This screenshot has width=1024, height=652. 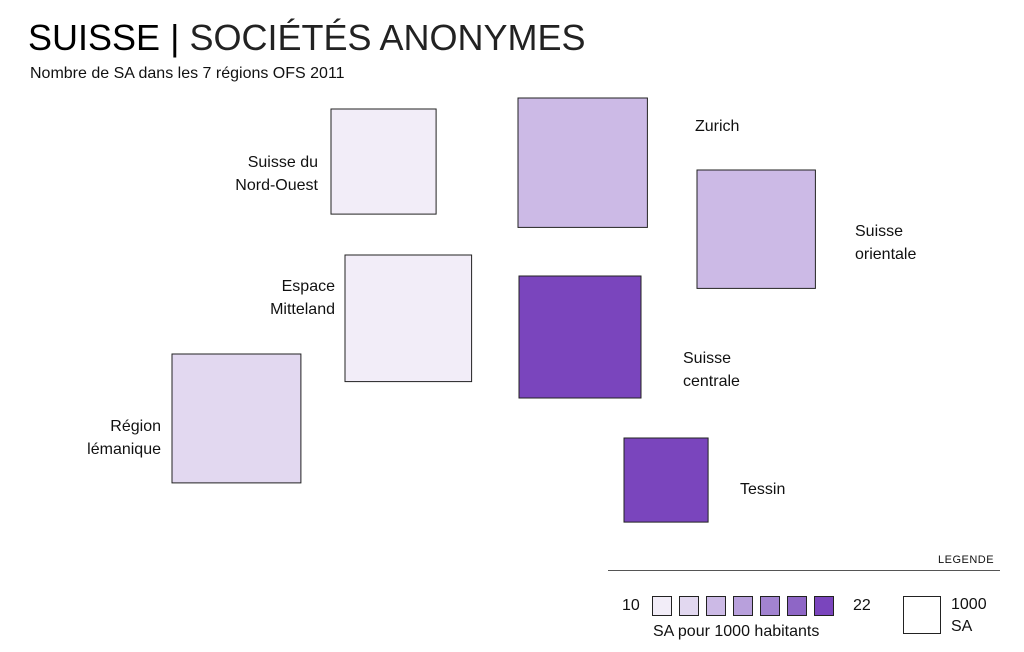 What do you see at coordinates (962, 626) in the screenshot?
I see `legend-size-unit: SA` at bounding box center [962, 626].